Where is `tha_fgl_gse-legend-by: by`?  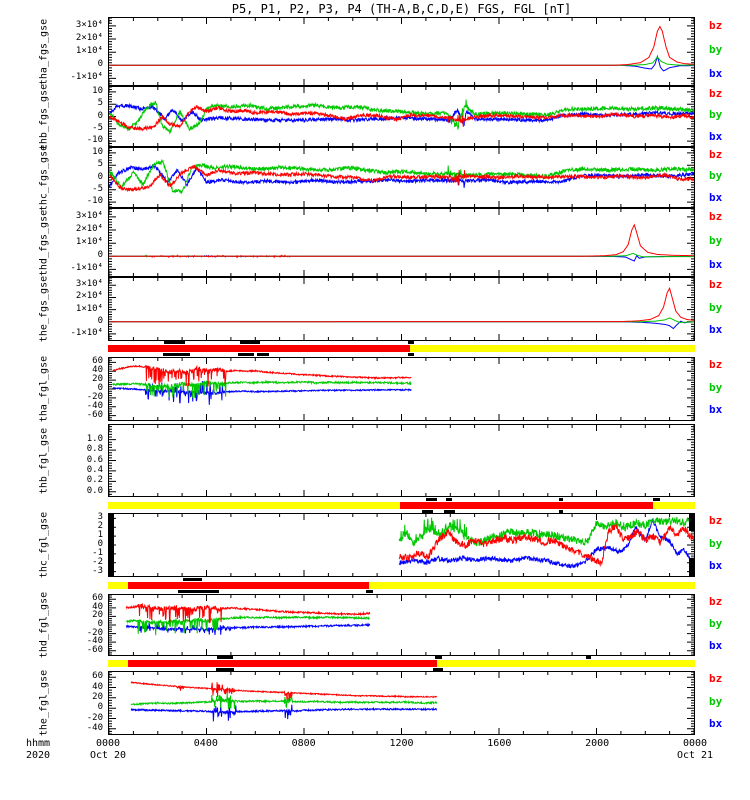
tha_fgl_gse-legend-by: by is located at coordinates (716, 387).